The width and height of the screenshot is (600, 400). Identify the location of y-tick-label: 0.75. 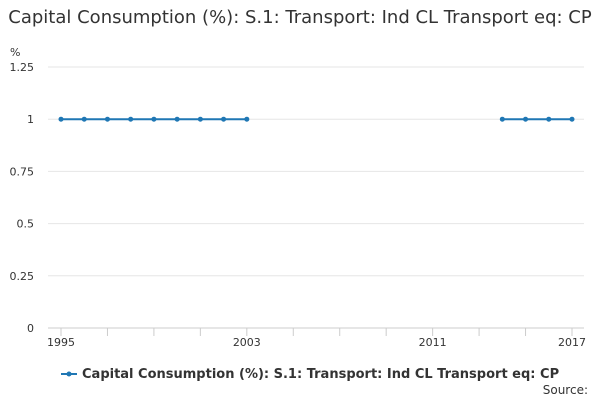
(22, 171).